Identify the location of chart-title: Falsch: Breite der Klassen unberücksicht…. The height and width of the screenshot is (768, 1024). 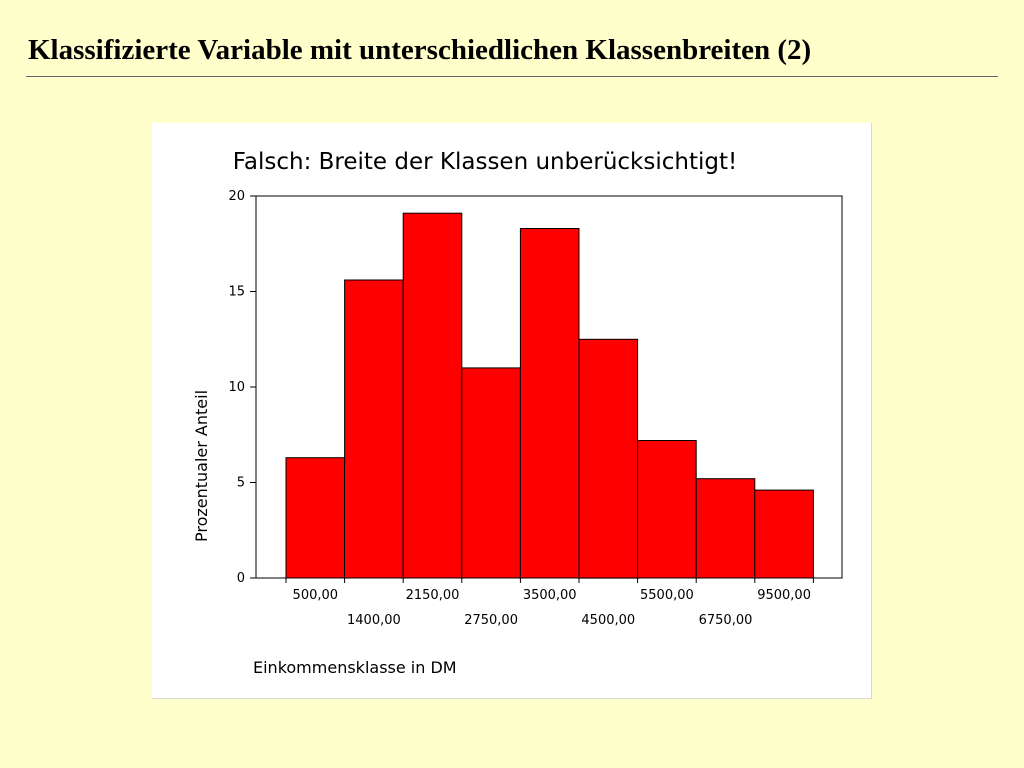
(485, 162).